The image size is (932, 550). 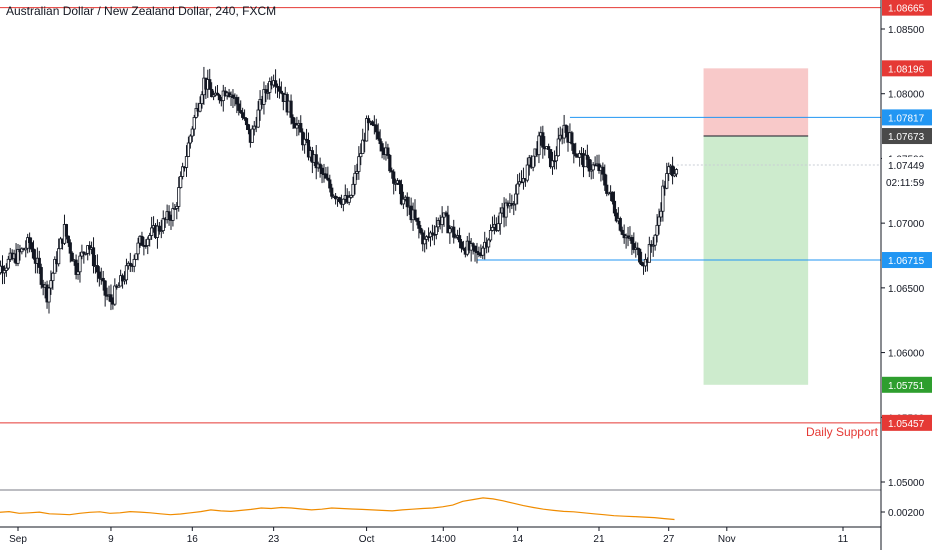 I want to click on price-label-last-price: 1.07449, so click(x=907, y=165).